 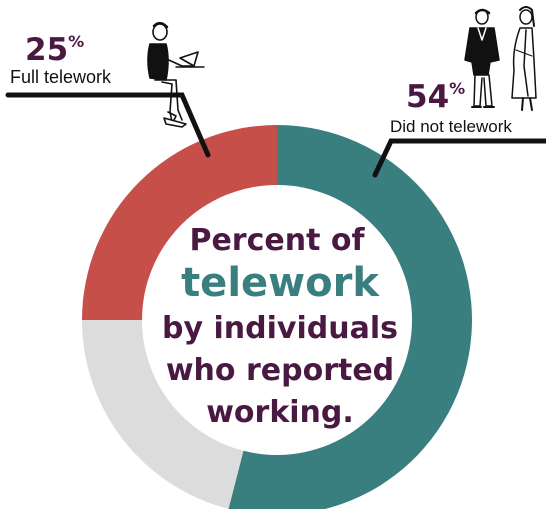 I want to click on full-telework-label: Full telework, so click(x=61, y=77).